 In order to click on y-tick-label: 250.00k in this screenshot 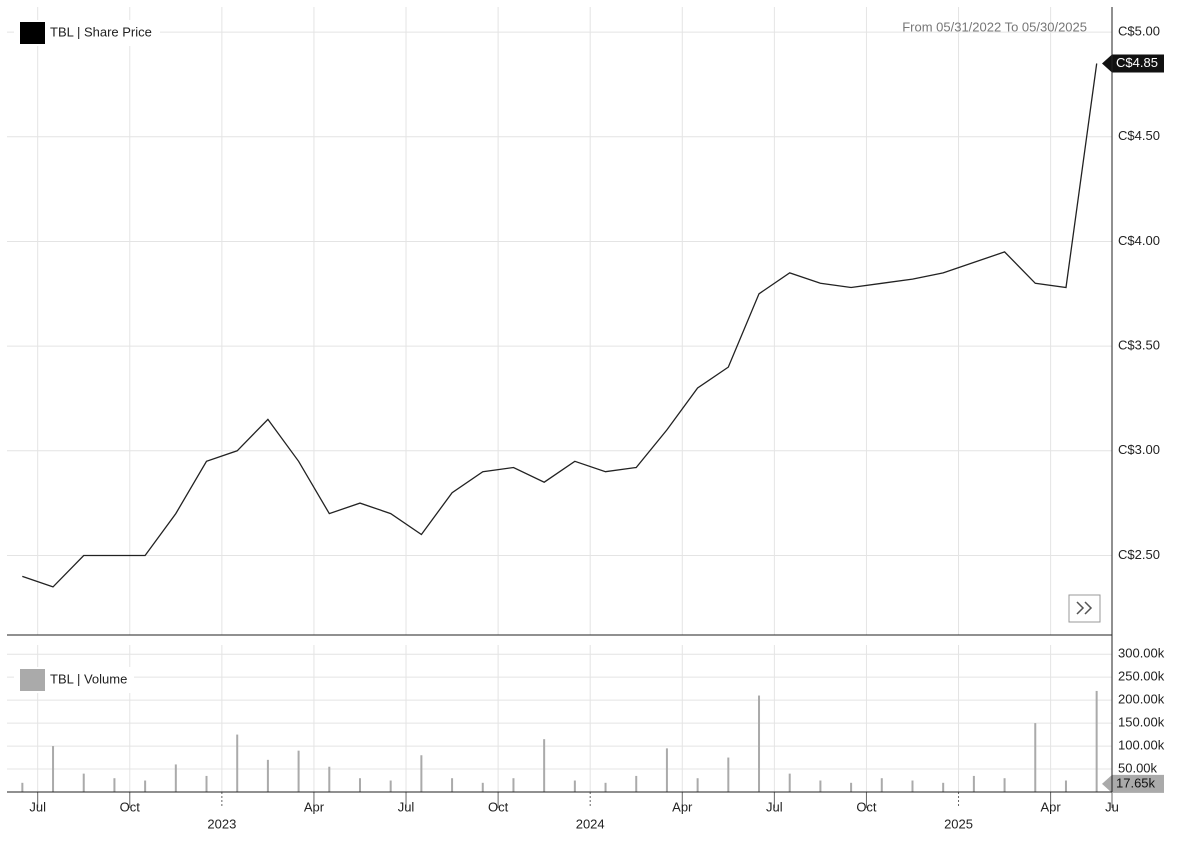, I will do `click(1141, 676)`.